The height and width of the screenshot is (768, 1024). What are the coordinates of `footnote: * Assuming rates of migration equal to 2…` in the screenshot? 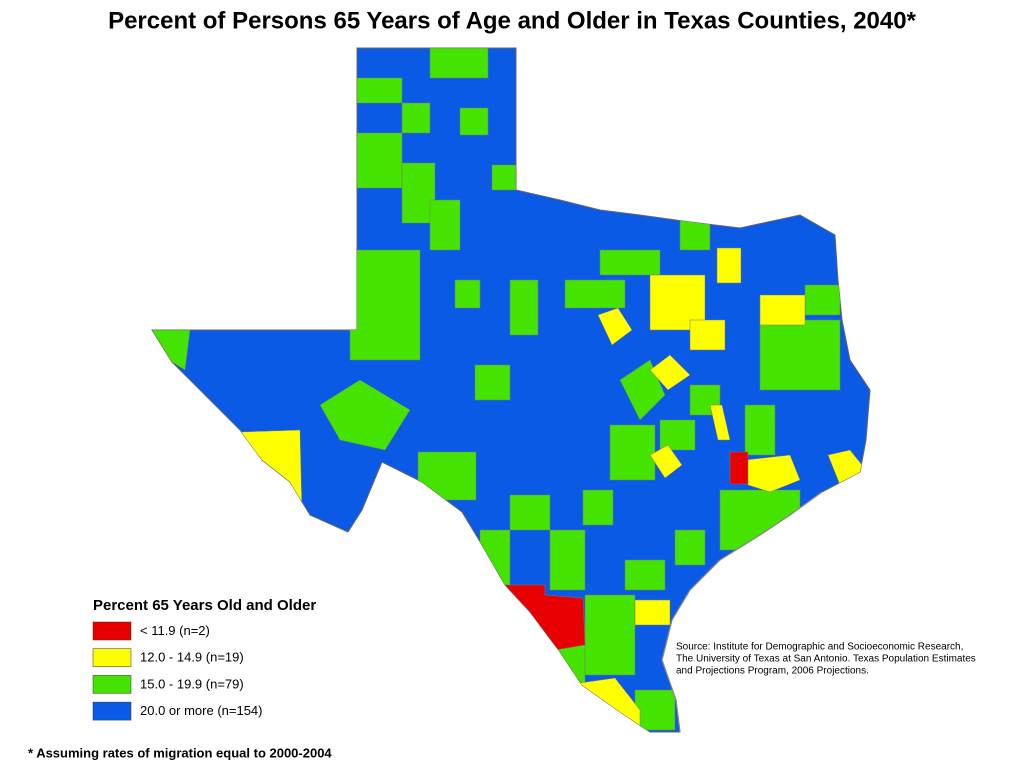 It's located at (180, 752).